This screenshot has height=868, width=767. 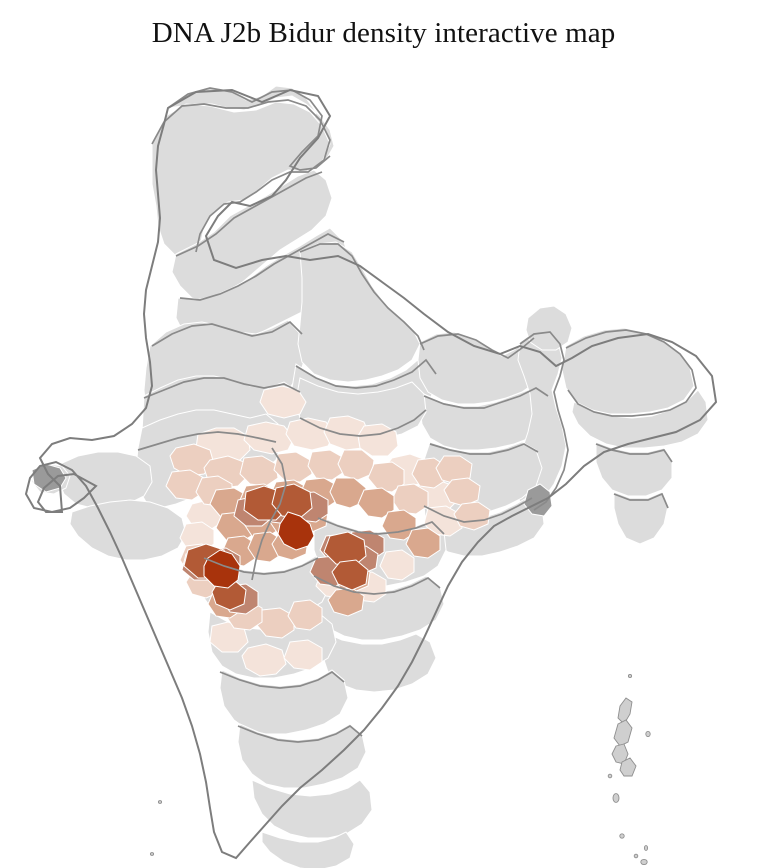 What do you see at coordinates (400, 769) in the screenshot?
I see `andaman-nicobar-islands` at bounding box center [400, 769].